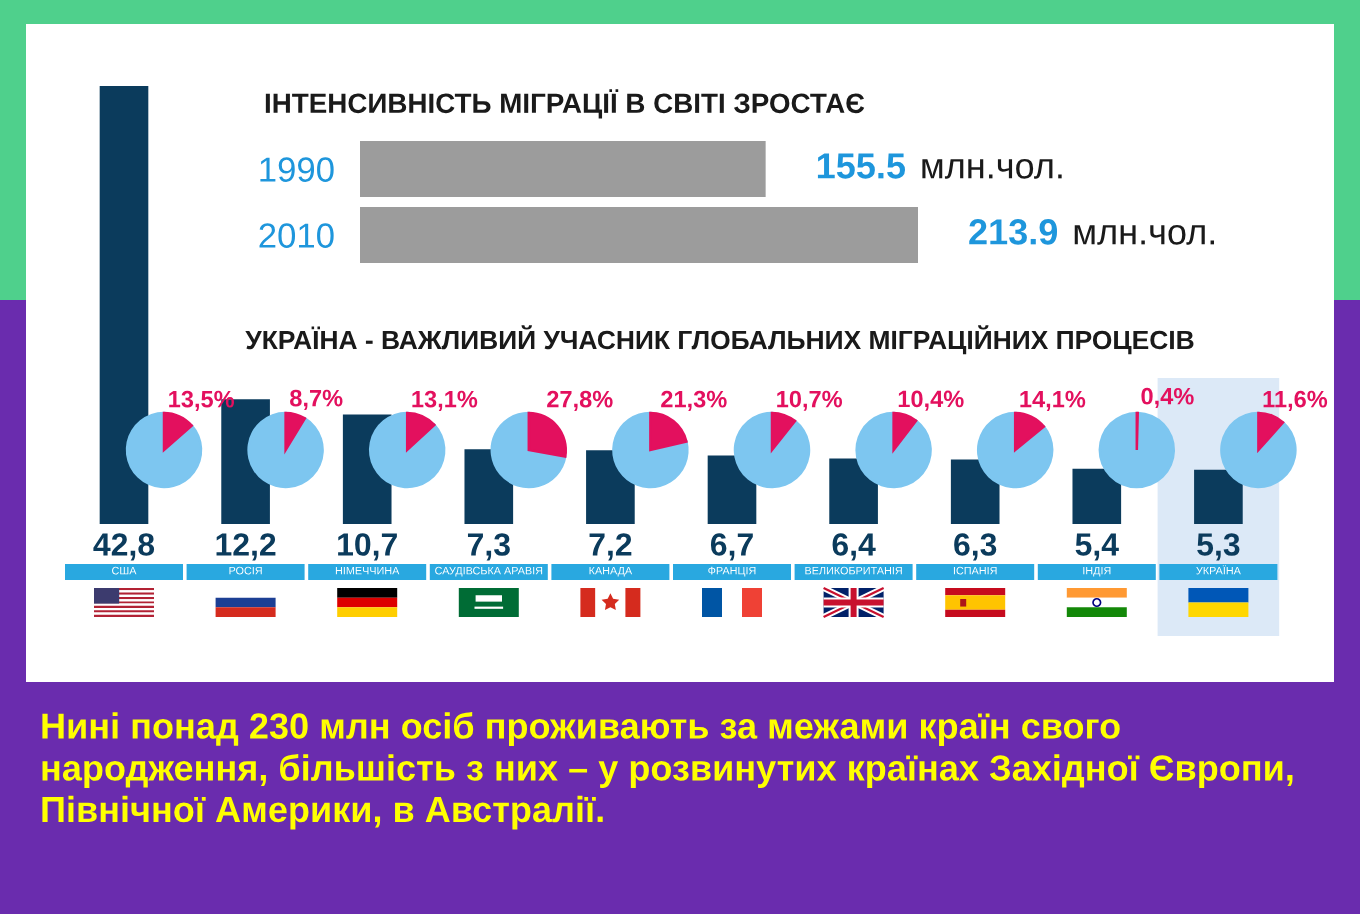 The width and height of the screenshot is (1360, 914). Describe the element at coordinates (316, 399) in the screenshot. I see `data-label: 8,7%` at that location.